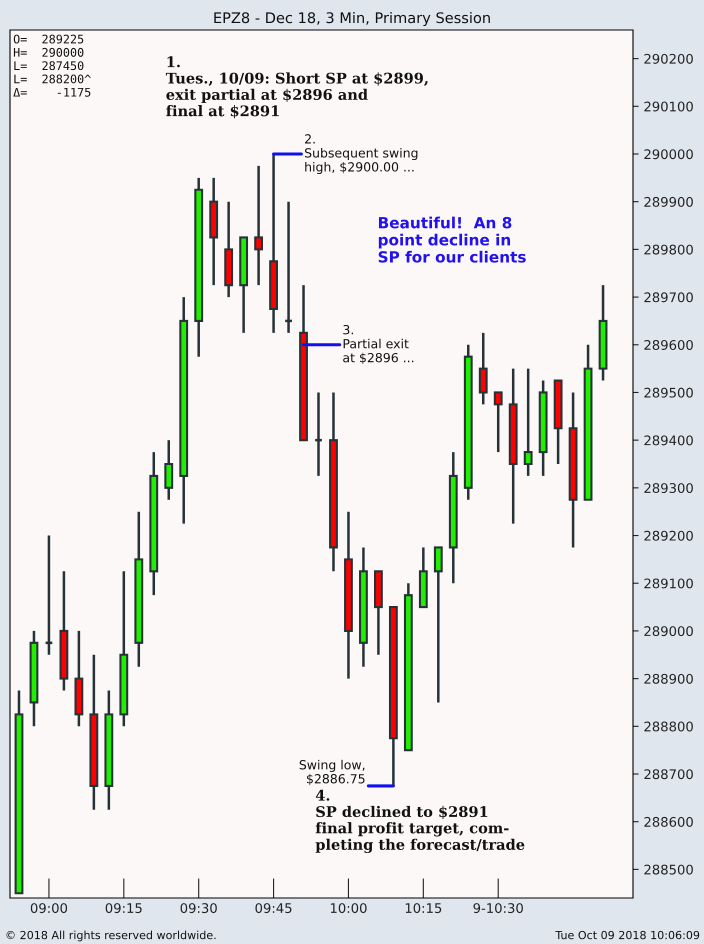 The width and height of the screenshot is (704, 944). Describe the element at coordinates (668, 583) in the screenshot. I see `y-tick-label: 289100` at that location.